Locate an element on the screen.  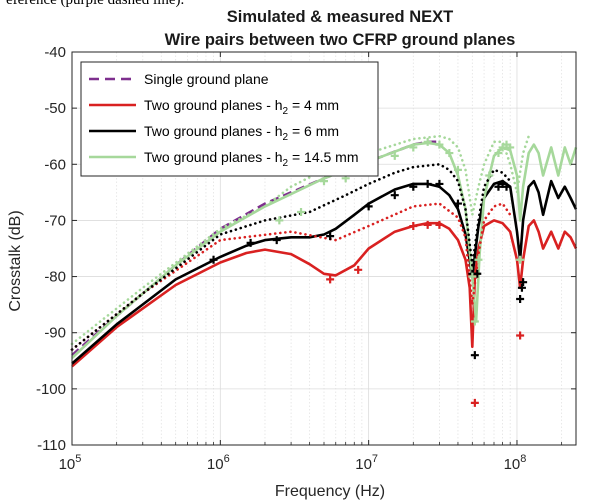
y-tick-label: -50 is located at coordinates (55, 108).